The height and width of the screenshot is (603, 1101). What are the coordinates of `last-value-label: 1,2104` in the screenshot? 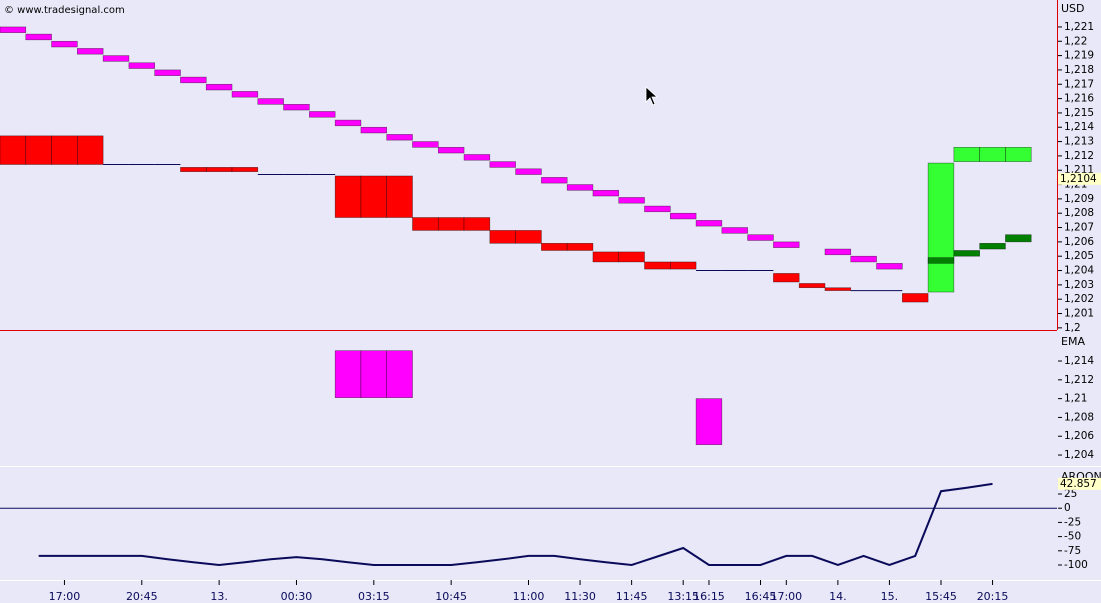 It's located at (1078, 179).